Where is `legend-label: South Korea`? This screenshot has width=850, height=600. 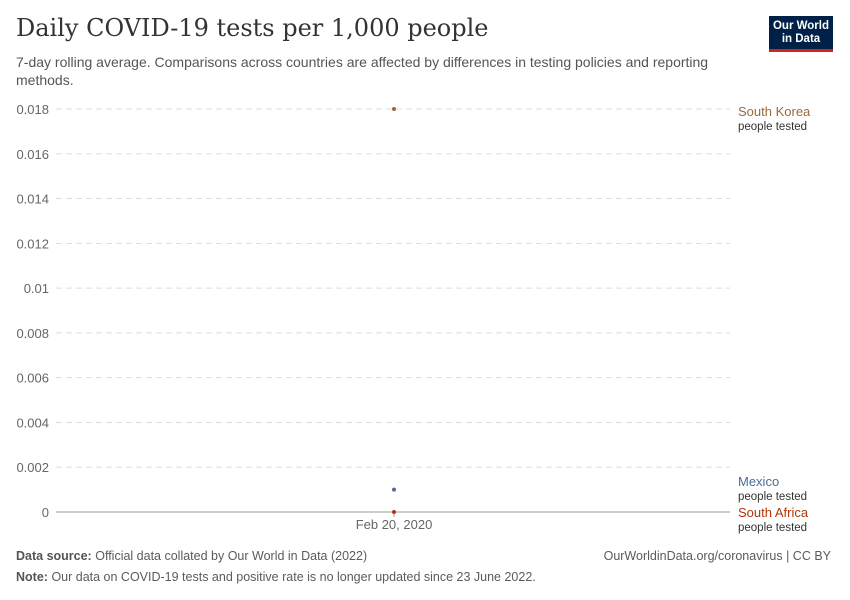
legend-label: South Korea is located at coordinates (774, 111).